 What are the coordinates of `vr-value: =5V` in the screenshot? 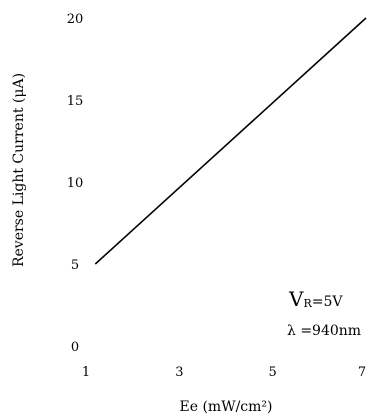 It's located at (328, 302).